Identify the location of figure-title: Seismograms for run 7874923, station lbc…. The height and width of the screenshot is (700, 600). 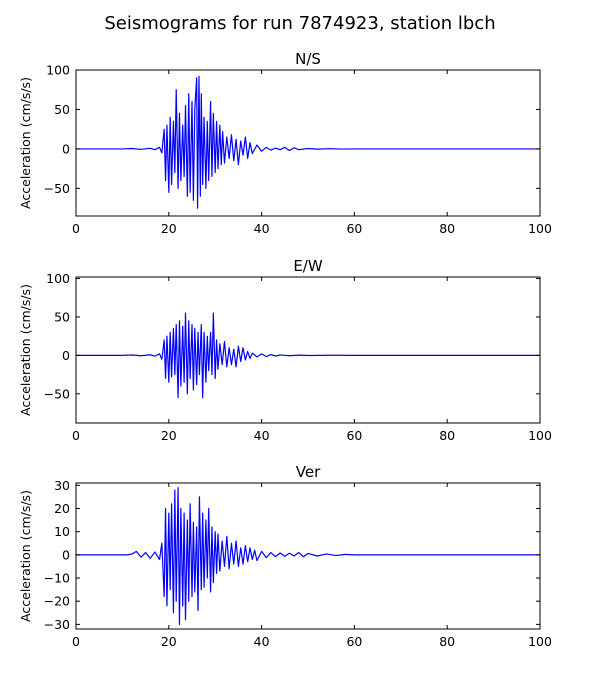
(299, 23).